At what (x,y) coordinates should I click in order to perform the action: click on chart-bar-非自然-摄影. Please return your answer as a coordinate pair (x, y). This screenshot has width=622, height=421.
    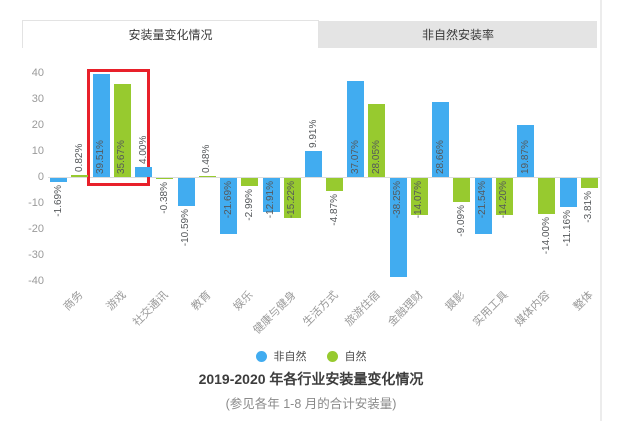
    Looking at the image, I should click on (441, 139).